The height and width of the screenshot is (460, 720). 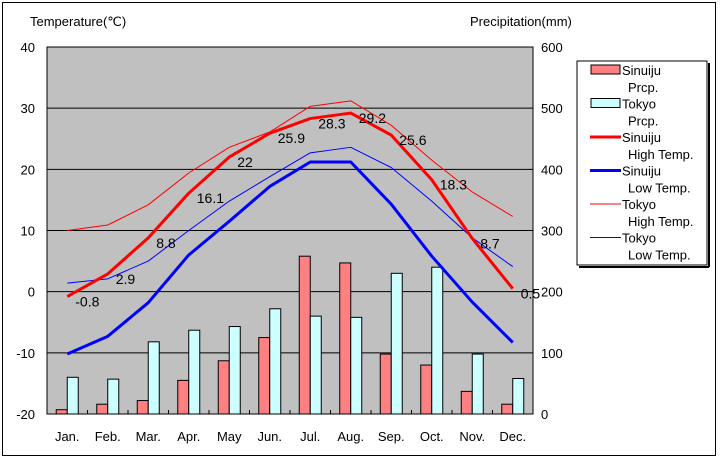 I want to click on right-tick-label: 500, so click(x=552, y=108).